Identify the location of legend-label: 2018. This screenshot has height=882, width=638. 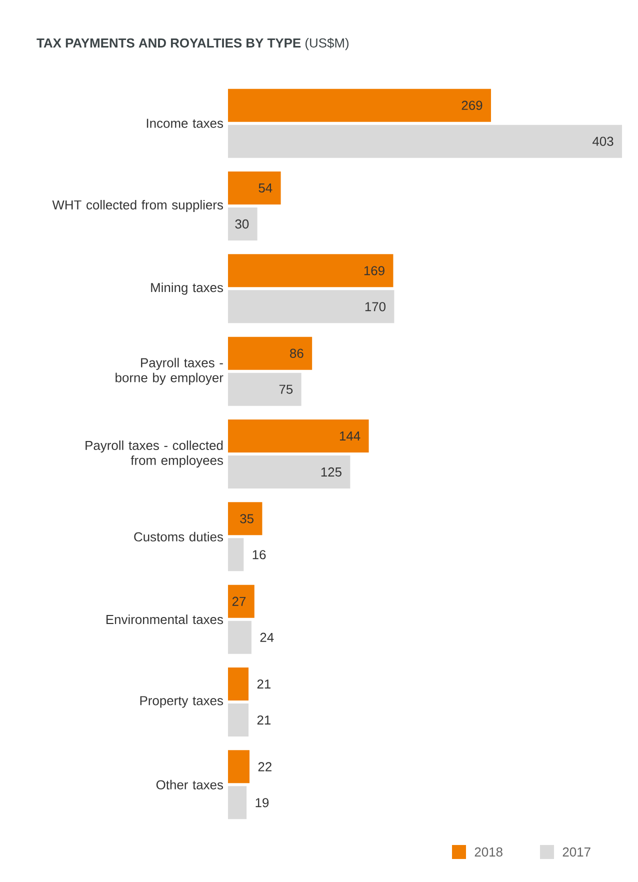
(488, 852).